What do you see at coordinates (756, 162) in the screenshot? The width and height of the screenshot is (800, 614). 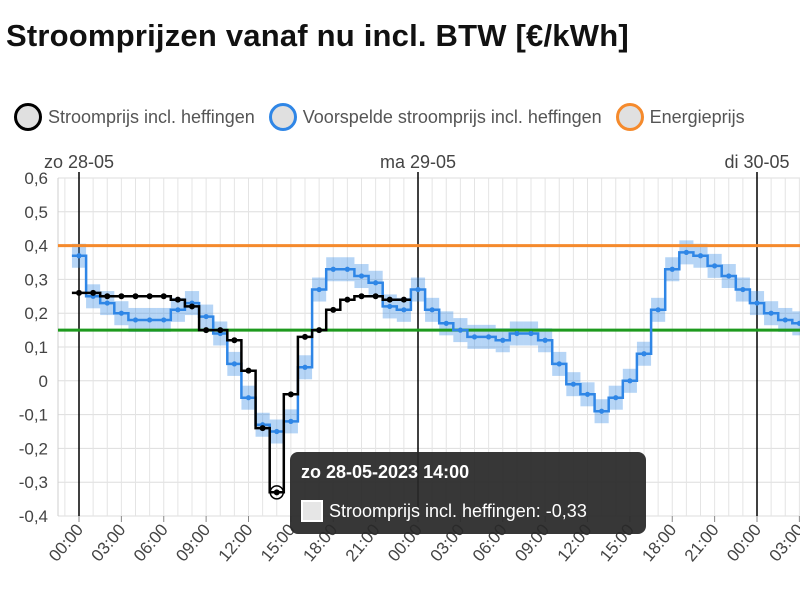 I see `day-label: di 30-05` at bounding box center [756, 162].